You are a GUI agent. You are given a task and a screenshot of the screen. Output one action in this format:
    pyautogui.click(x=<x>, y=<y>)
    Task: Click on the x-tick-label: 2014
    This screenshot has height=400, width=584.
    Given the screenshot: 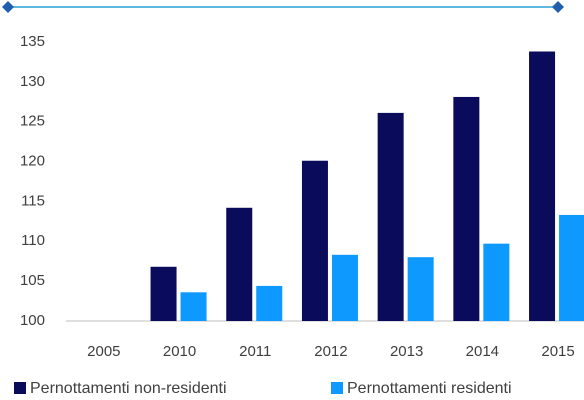 What is the action you would take?
    pyautogui.click(x=482, y=351)
    